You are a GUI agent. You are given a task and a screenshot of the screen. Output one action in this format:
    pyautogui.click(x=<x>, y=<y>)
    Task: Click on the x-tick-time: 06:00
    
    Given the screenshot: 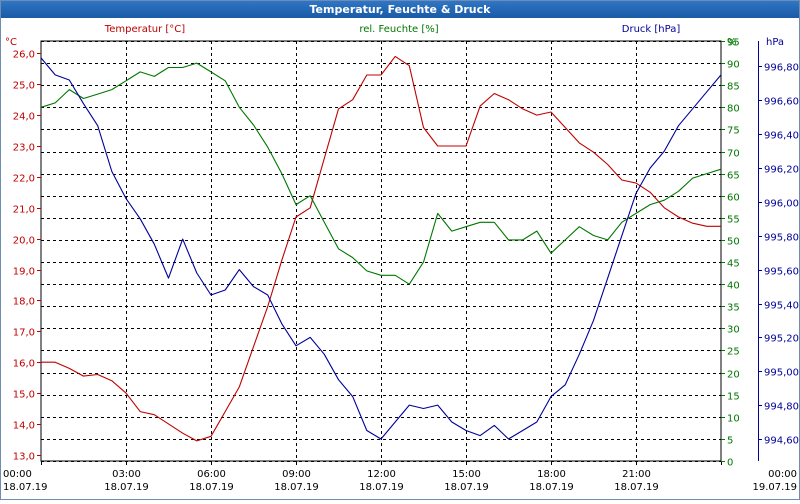 What is the action you would take?
    pyautogui.click(x=211, y=474)
    